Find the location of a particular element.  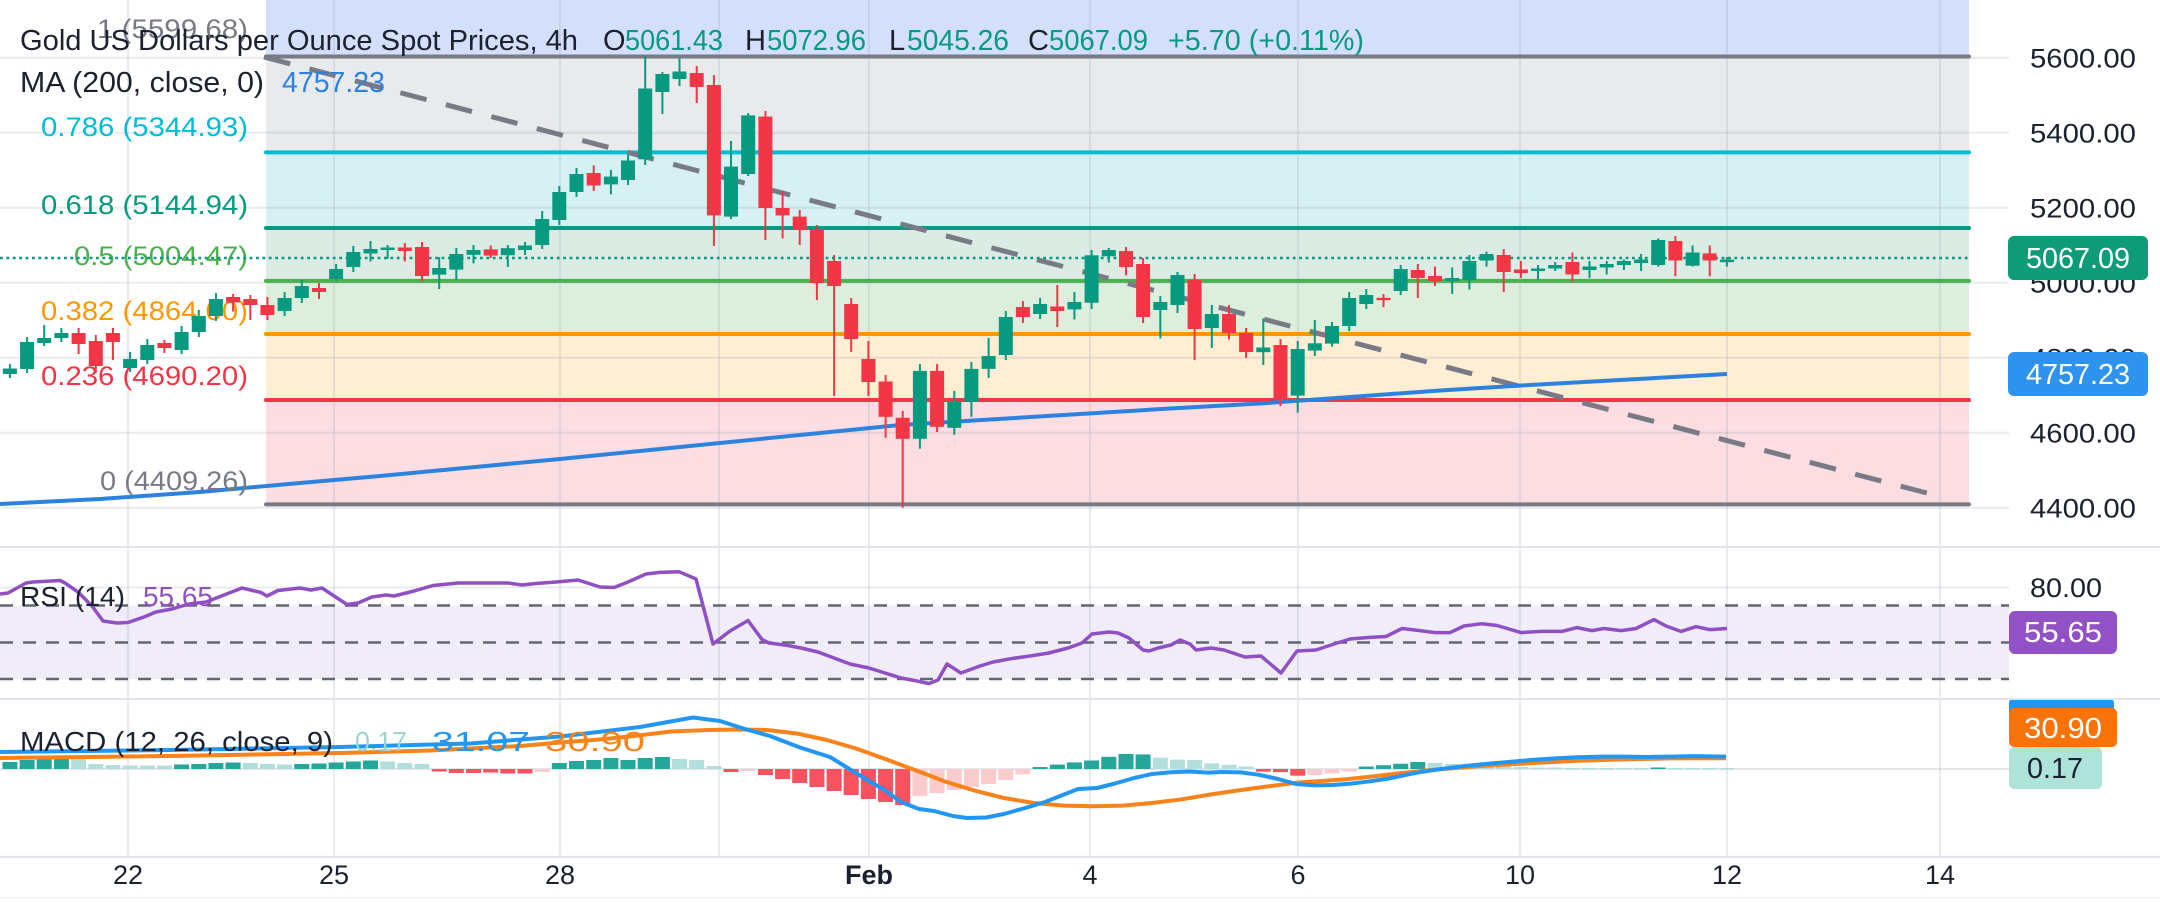

svg-text: MACD (12, 26, close, 9) is located at coordinates (176, 741).